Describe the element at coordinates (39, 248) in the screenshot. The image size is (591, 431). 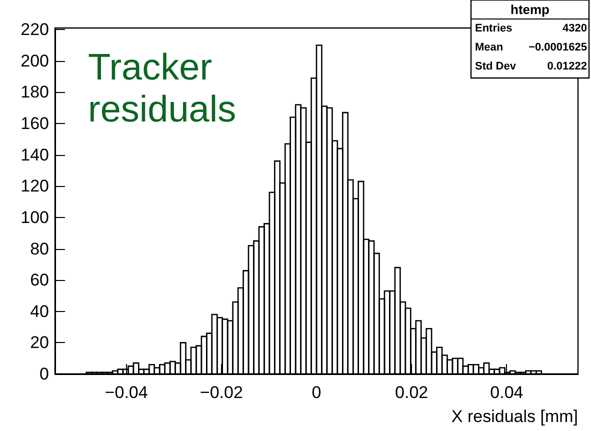
I see `y-tick-label: 80` at that location.